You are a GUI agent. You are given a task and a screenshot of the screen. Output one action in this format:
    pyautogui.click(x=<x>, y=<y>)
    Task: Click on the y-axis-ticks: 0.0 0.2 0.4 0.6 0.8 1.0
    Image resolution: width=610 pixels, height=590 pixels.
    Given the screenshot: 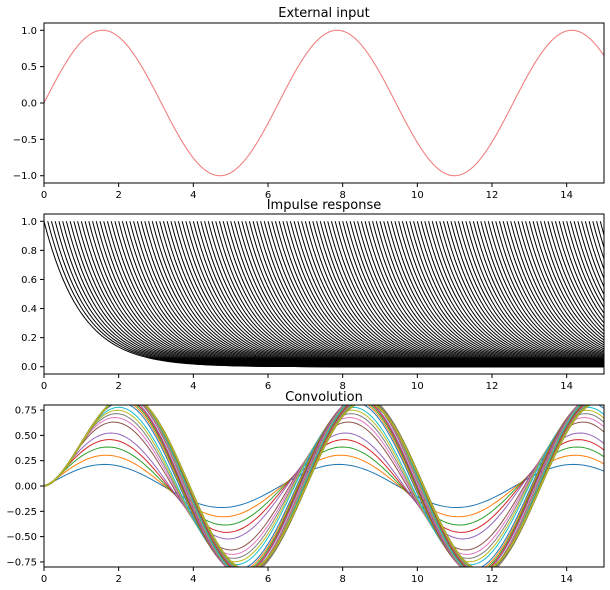 What is the action you would take?
    pyautogui.click(x=32, y=295)
    